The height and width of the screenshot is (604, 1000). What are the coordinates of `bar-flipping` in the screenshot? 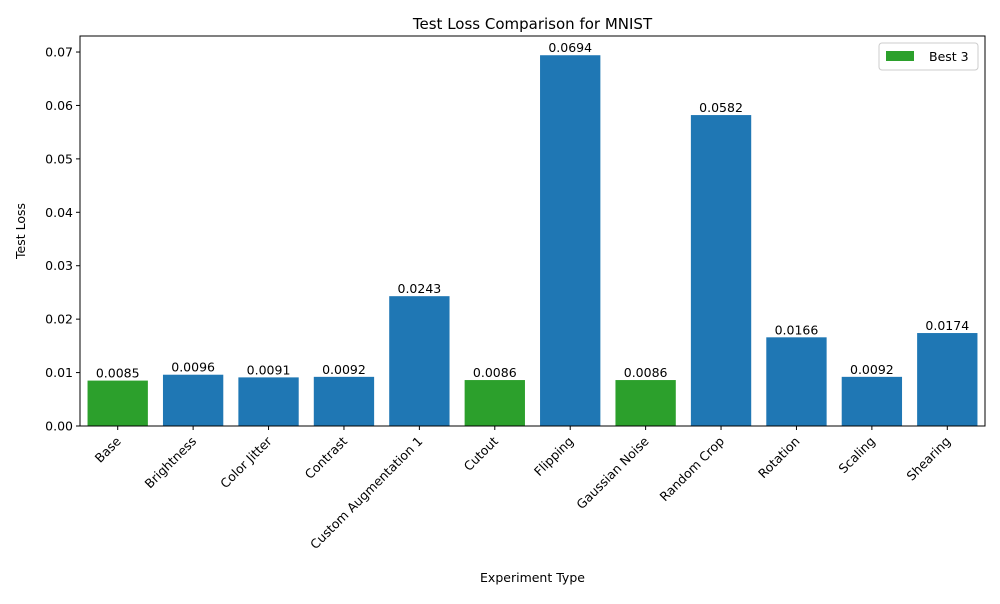 It's located at (570, 240).